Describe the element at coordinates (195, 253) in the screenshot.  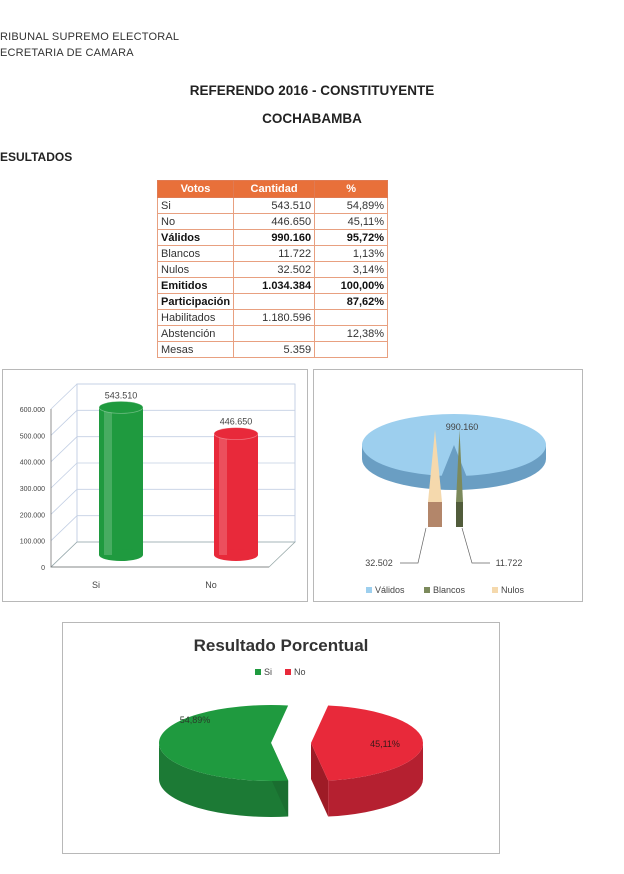
I see `row-label: Blancos` at that location.